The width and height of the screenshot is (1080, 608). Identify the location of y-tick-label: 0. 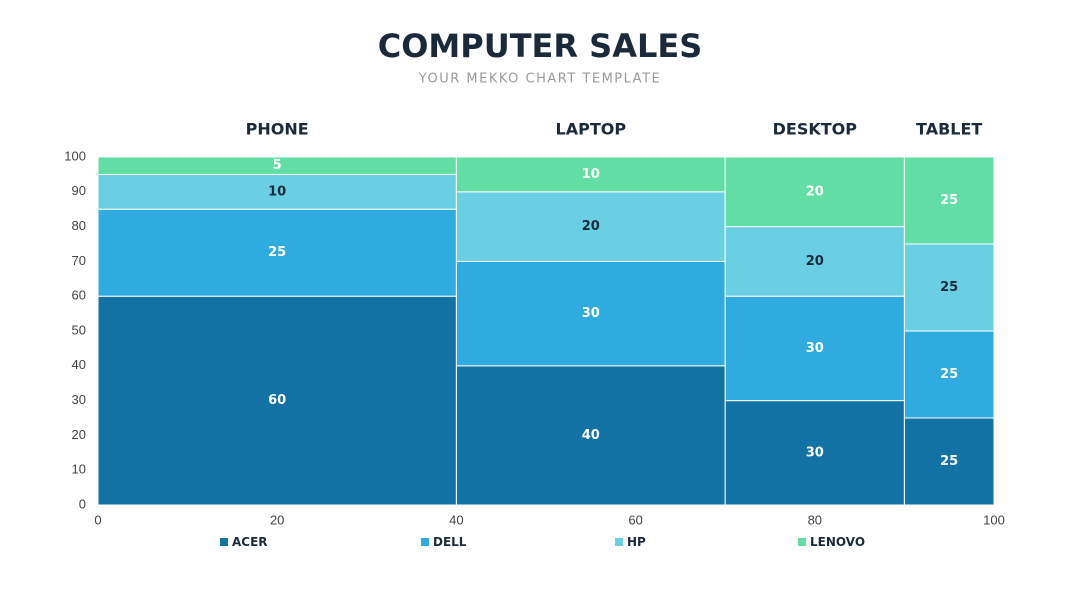
(82, 503).